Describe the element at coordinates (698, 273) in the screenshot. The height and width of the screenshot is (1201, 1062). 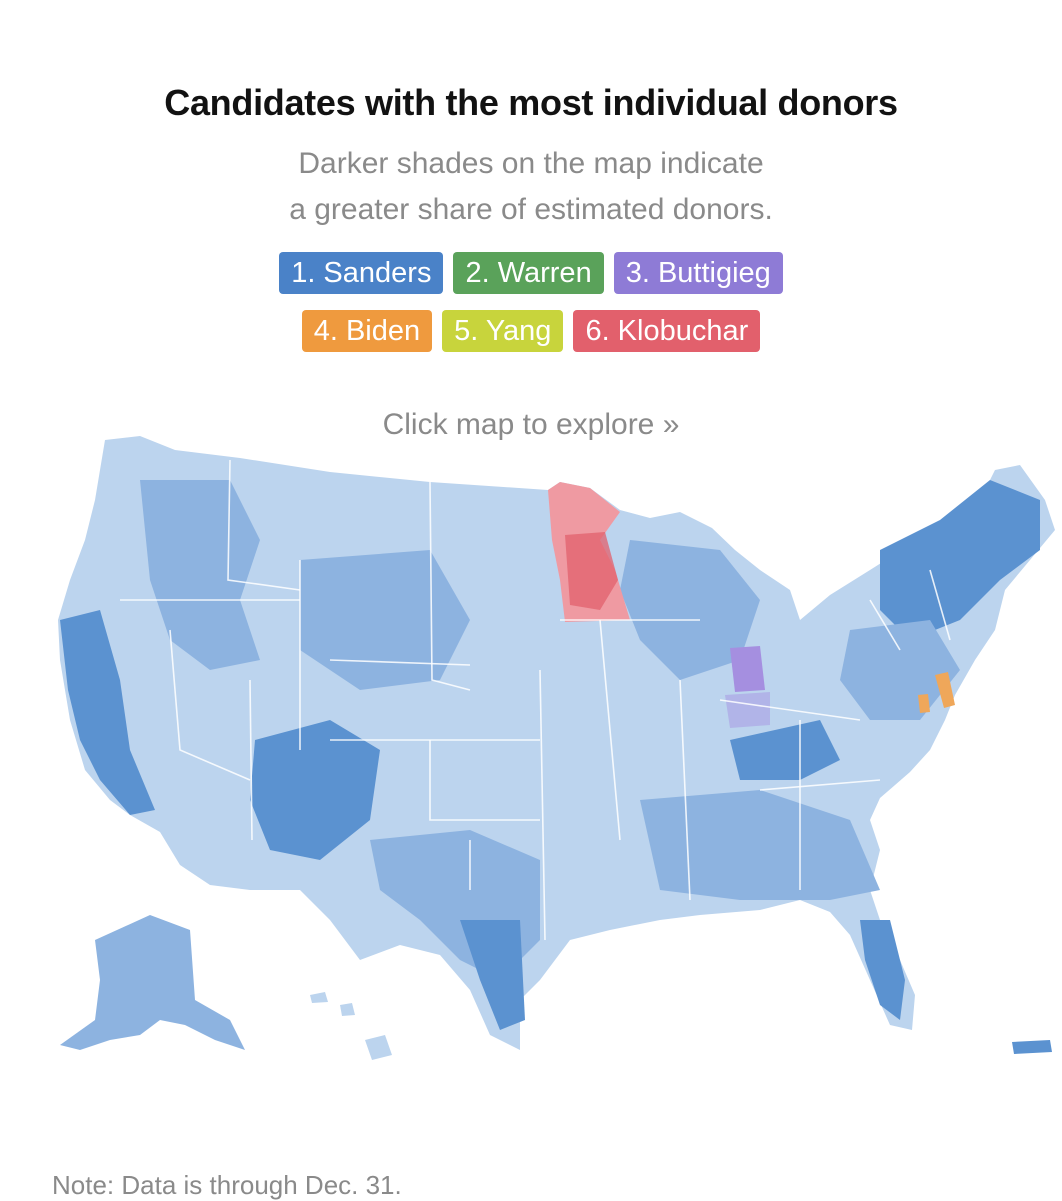
I see `legend-chip-buttigieg: 3. Buttigieg` at that location.